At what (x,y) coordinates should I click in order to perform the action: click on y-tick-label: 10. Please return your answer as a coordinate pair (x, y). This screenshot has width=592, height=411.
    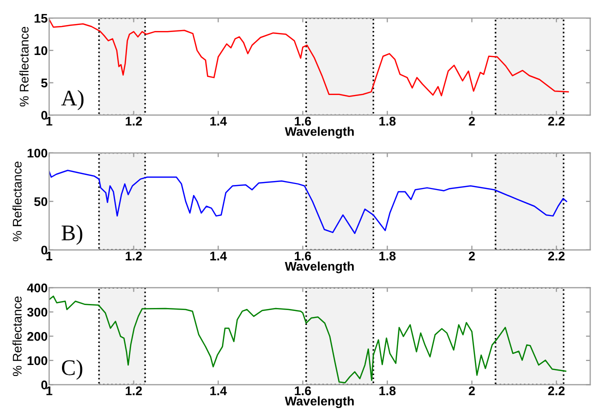
    Looking at the image, I should click on (41, 51).